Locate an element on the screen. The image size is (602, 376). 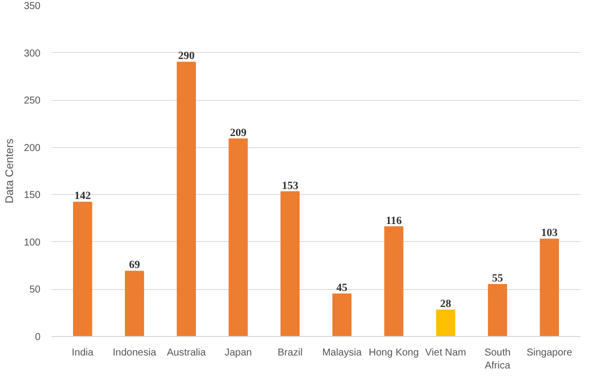
x-tick-label: South Africa is located at coordinates (497, 360).